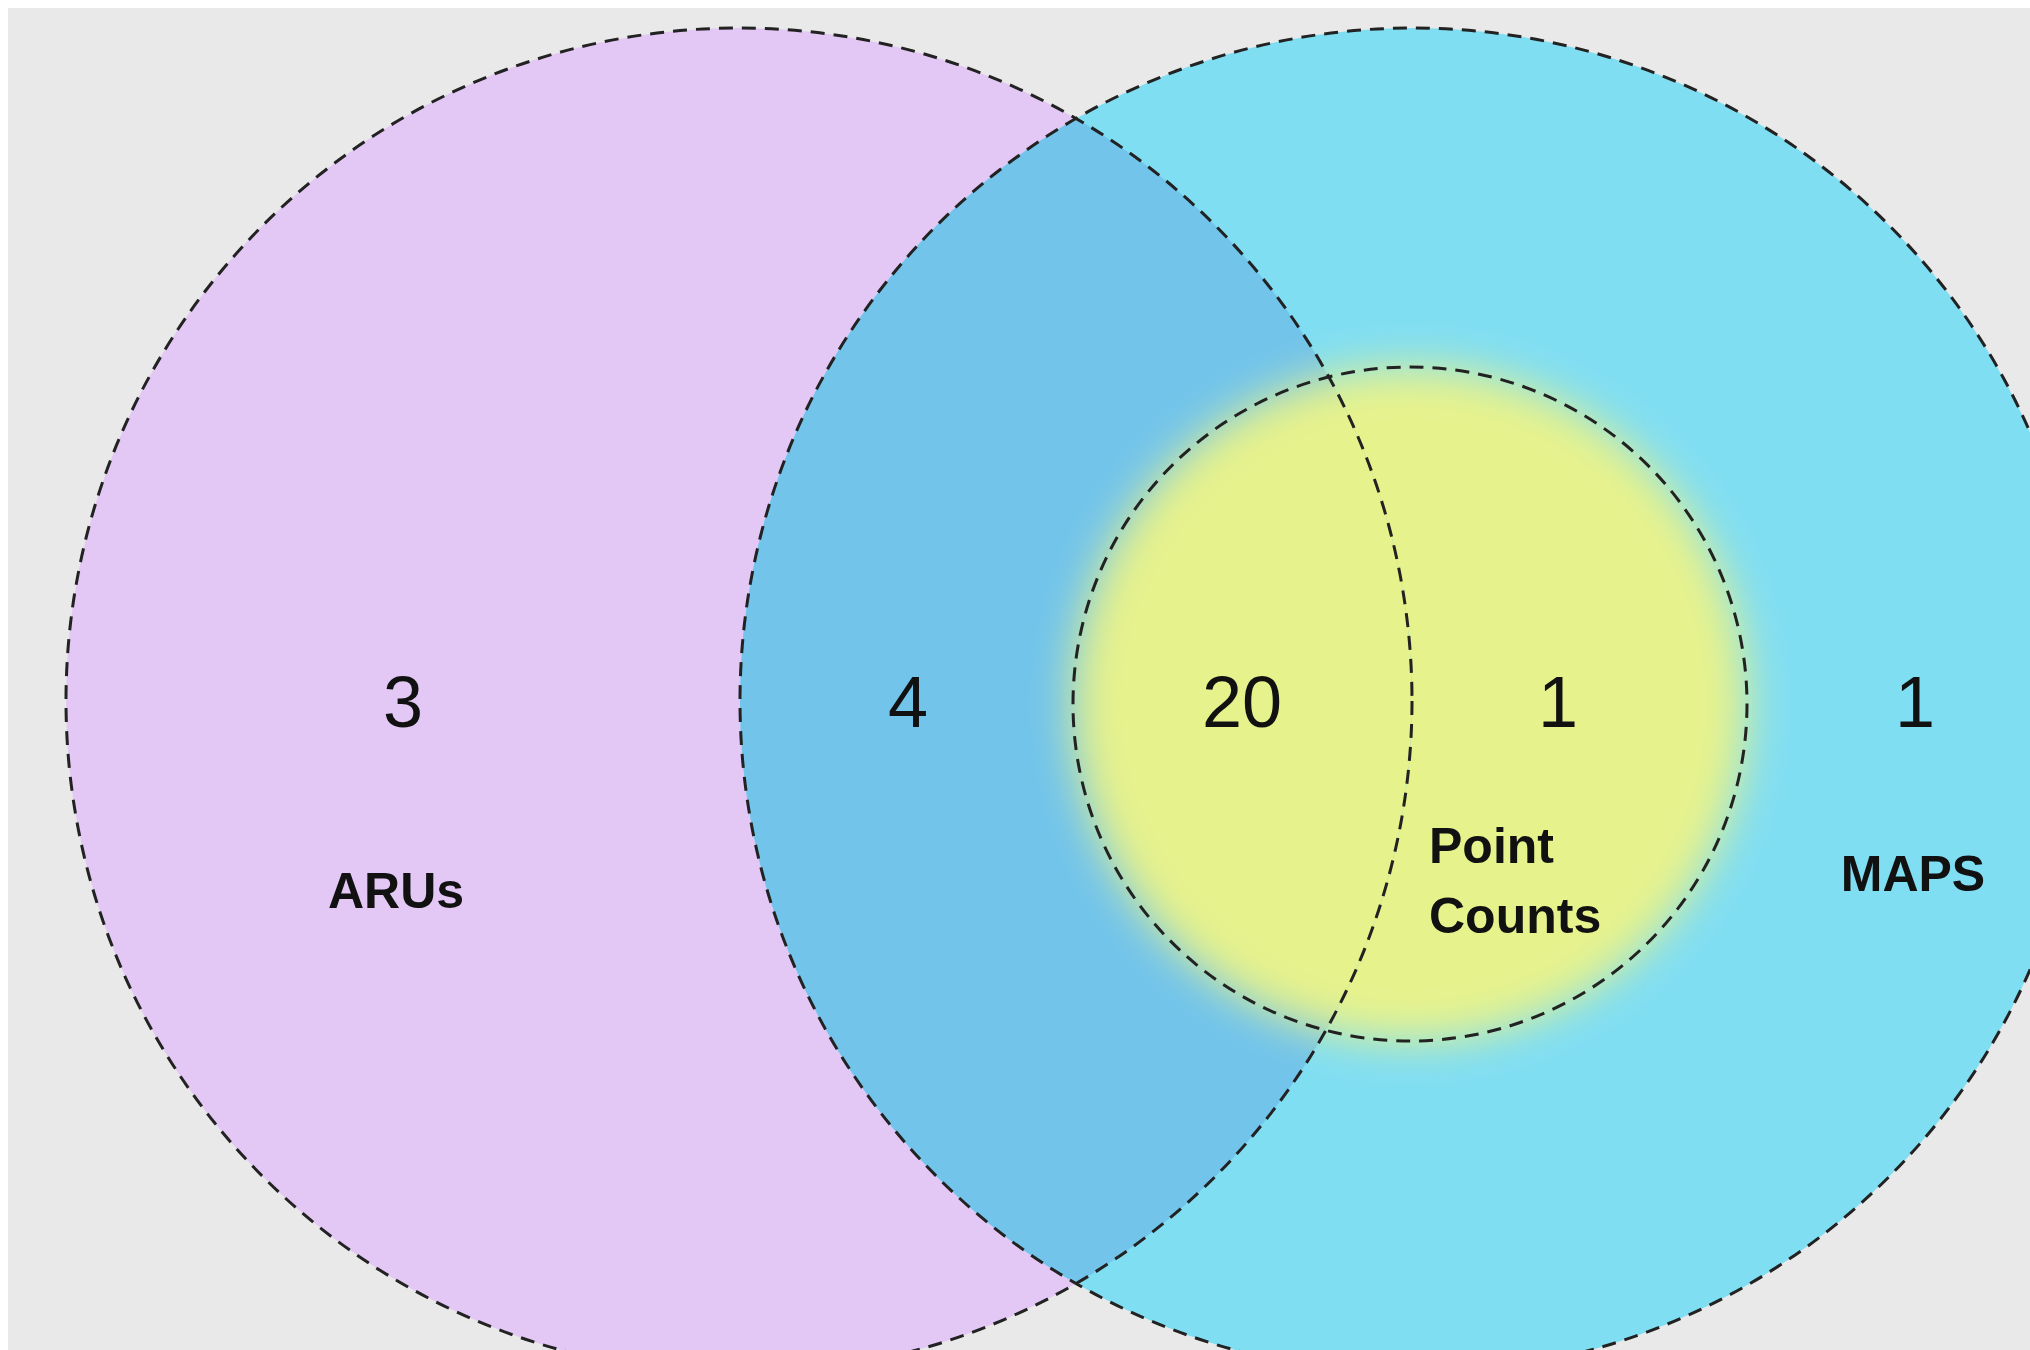 This screenshot has width=2030, height=1350. What do you see at coordinates (908, 702) in the screenshot?
I see `data-label: 4` at bounding box center [908, 702].